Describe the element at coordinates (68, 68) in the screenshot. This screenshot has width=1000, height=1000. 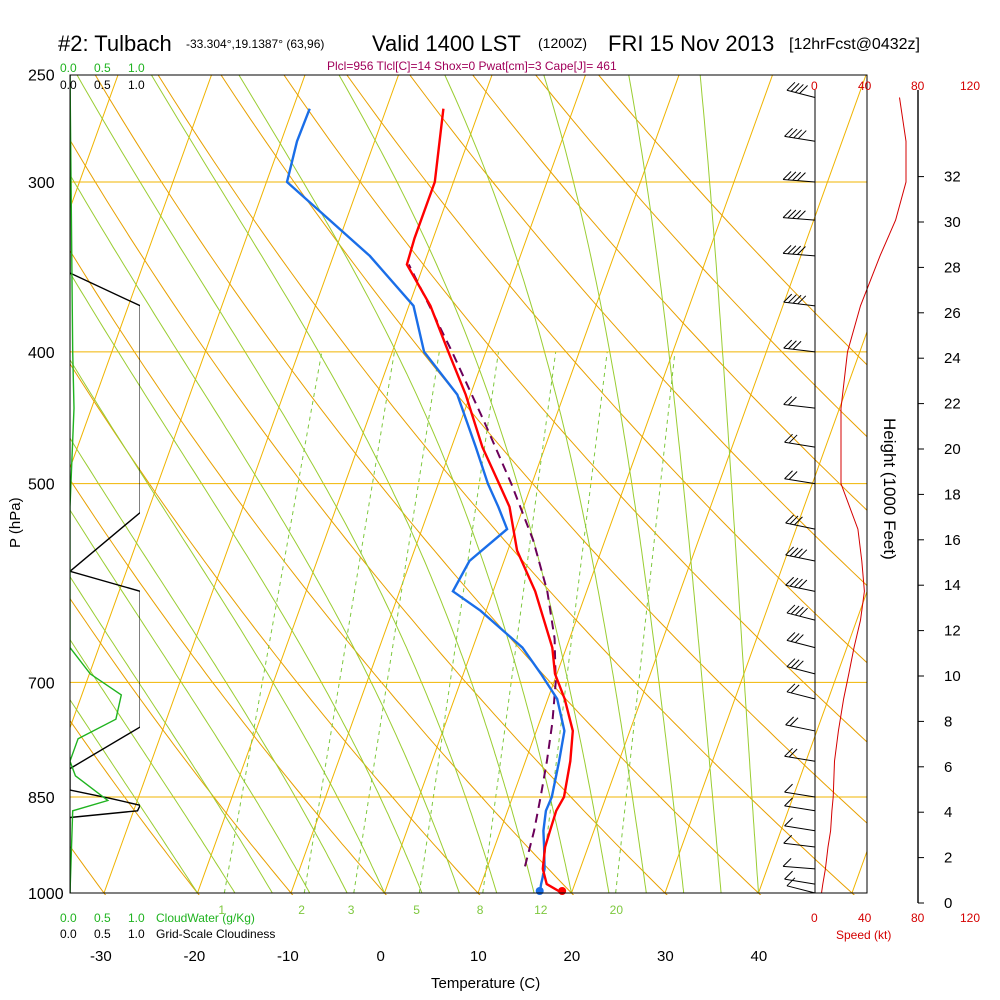
I see `cloudwater-tick-0: 0.0` at that location.